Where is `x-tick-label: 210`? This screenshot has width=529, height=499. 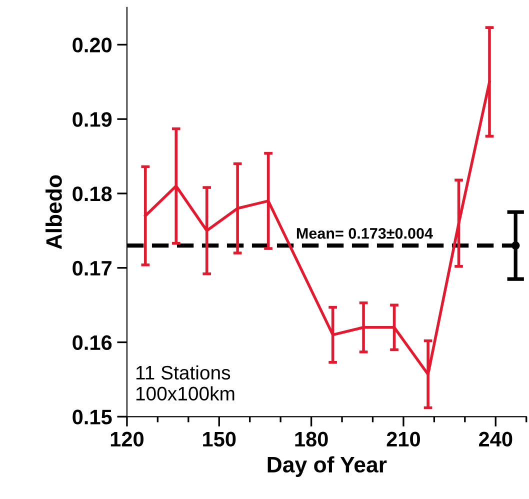
x-tick-label: 210 is located at coordinates (403, 439).